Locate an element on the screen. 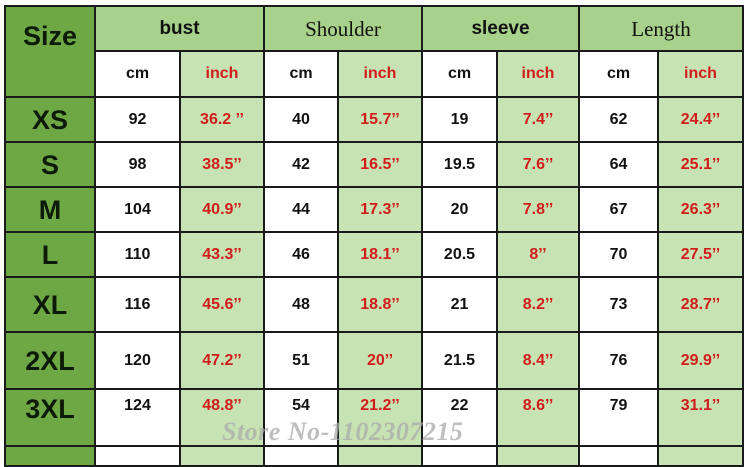 This screenshot has width=746, height=467. inch-value: 16.5’’ is located at coordinates (380, 164).